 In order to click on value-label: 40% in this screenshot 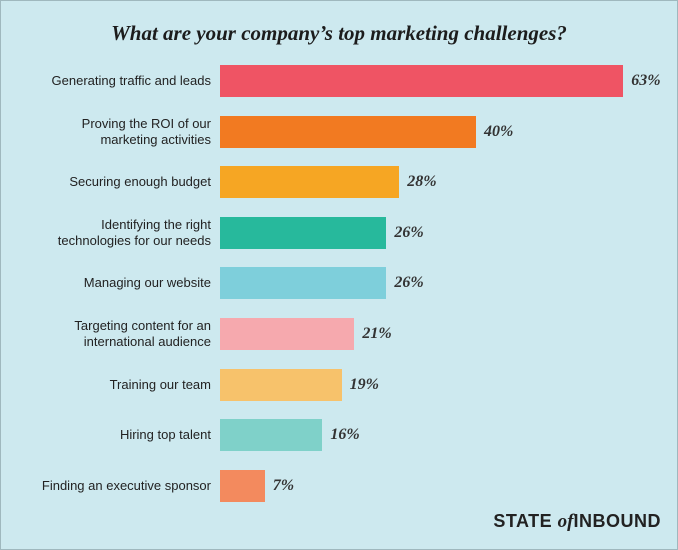, I will do `click(499, 131)`.